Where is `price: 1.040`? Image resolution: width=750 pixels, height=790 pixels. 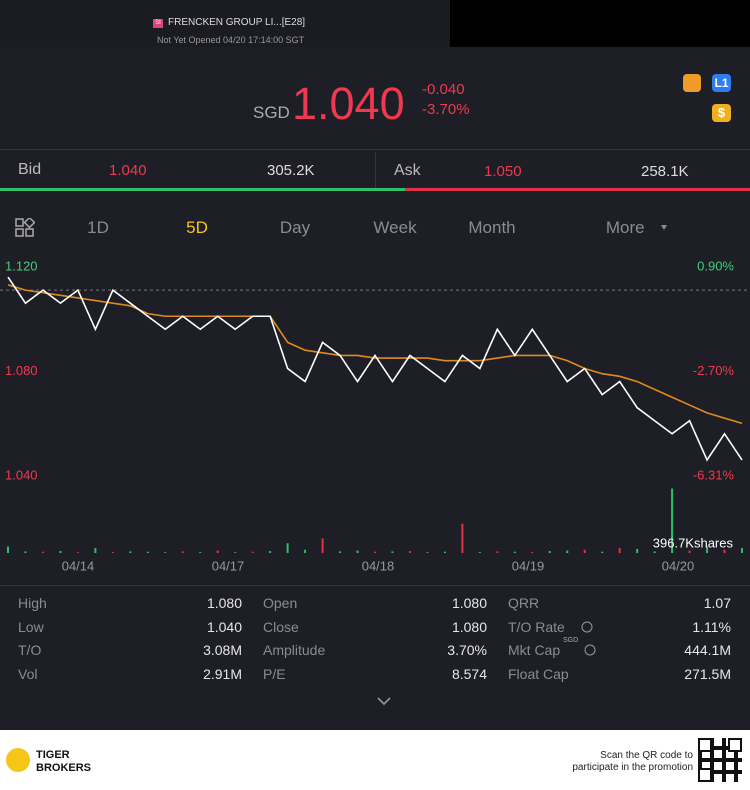
price: 1.040 is located at coordinates (348, 103).